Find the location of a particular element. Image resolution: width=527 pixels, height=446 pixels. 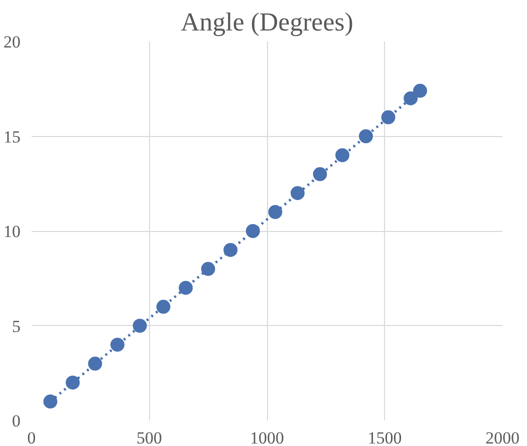

y-tick-label: 10 is located at coordinates (12, 231).